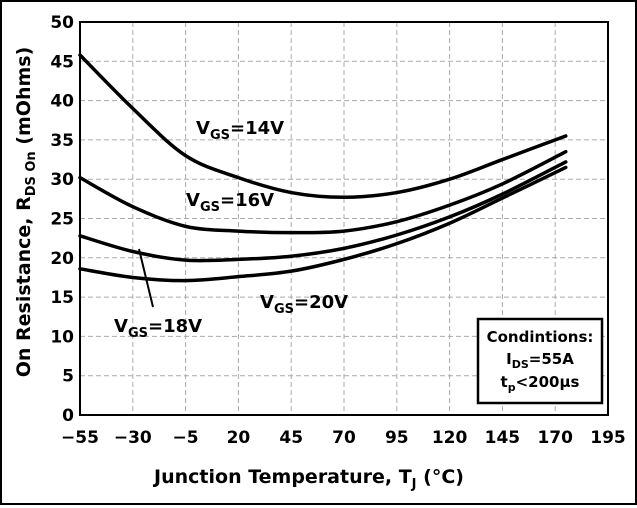 The height and width of the screenshot is (508, 637). I want to click on x-tick-label: 170, so click(555, 438).